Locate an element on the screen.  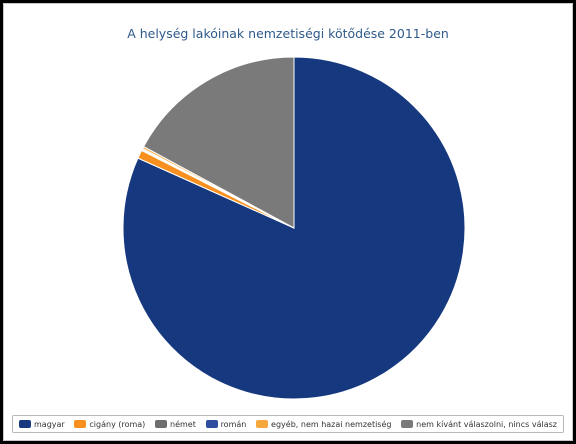
legend-label-3: román is located at coordinates (233, 424).